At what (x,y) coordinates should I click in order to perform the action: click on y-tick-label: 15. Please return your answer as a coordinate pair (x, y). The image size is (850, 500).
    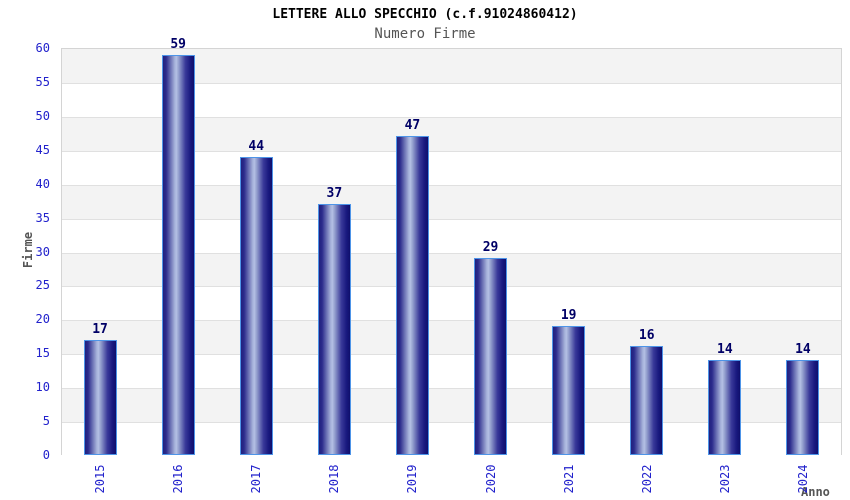
    Looking at the image, I should click on (42, 353).